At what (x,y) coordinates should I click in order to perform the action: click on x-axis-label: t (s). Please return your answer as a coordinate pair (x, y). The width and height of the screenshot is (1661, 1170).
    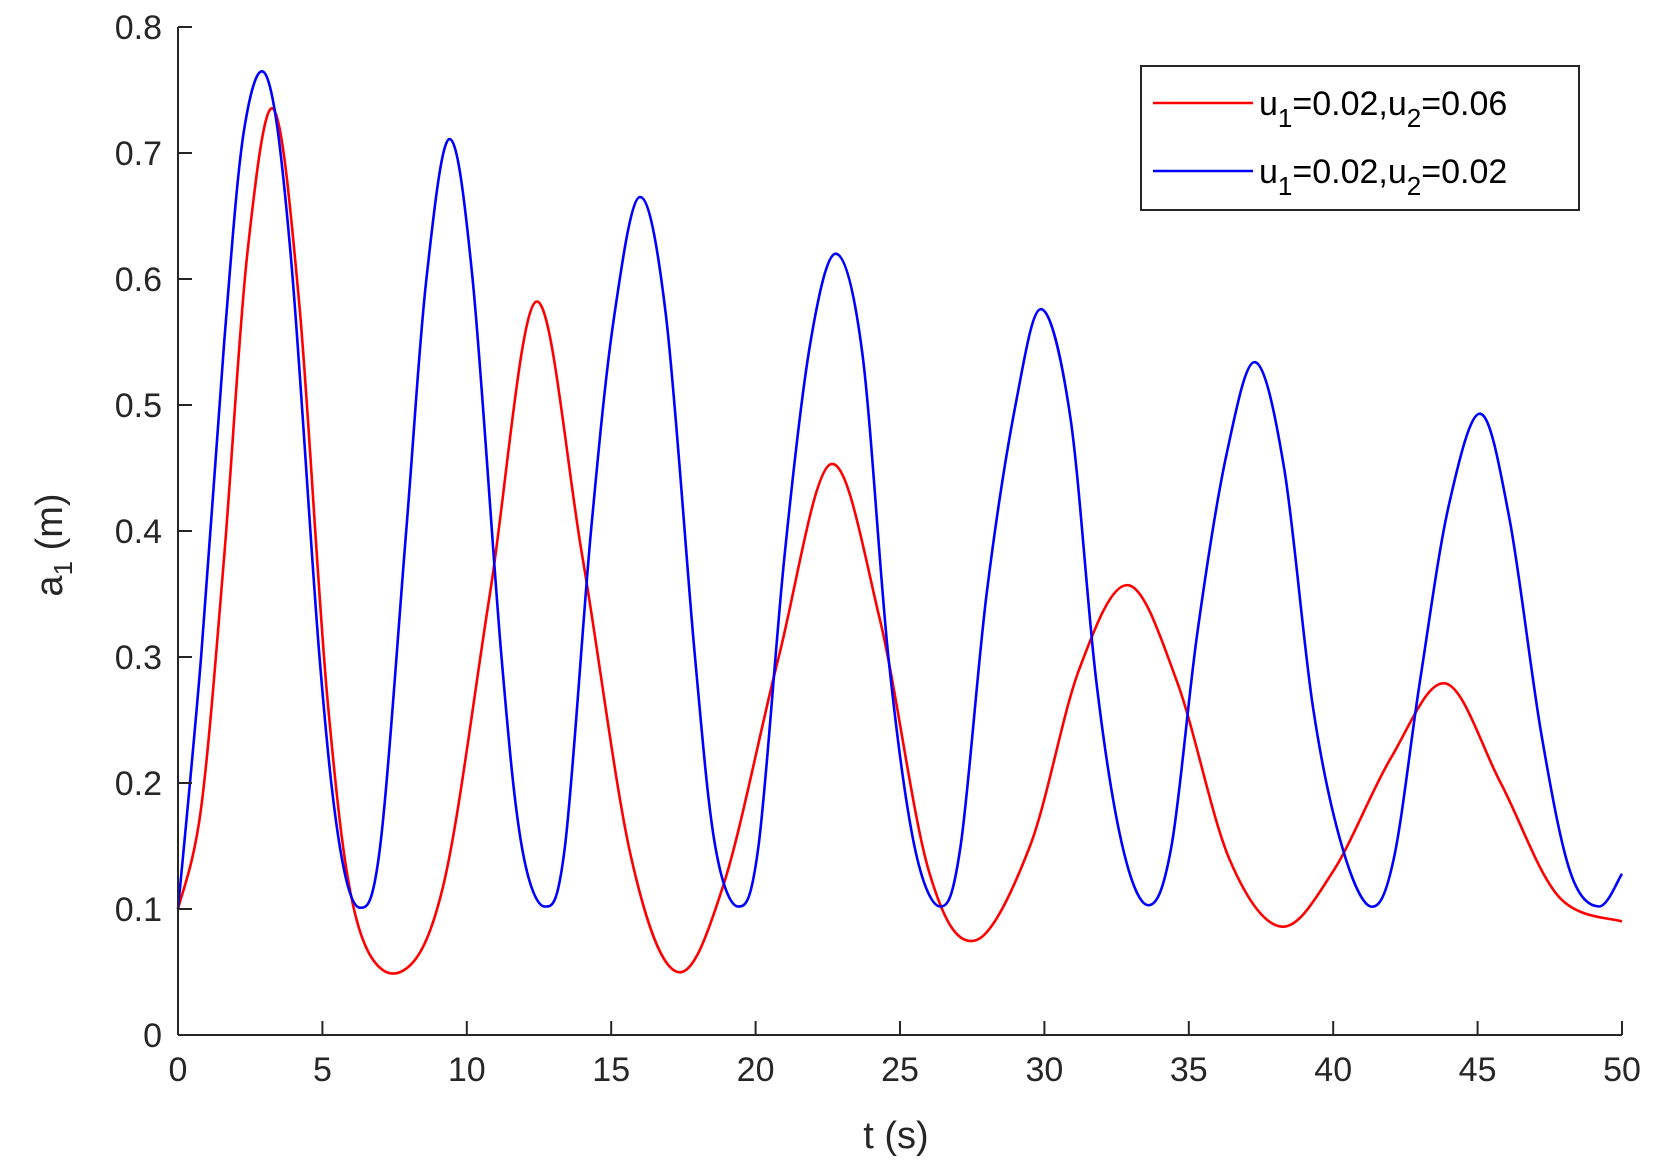
    Looking at the image, I should click on (895, 1136).